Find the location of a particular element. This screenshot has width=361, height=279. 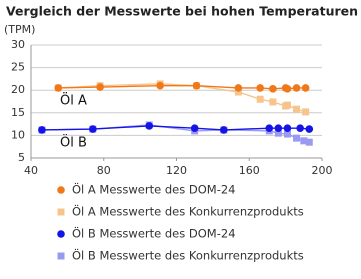

y-tick-label: 5 is located at coordinates (21, 157).